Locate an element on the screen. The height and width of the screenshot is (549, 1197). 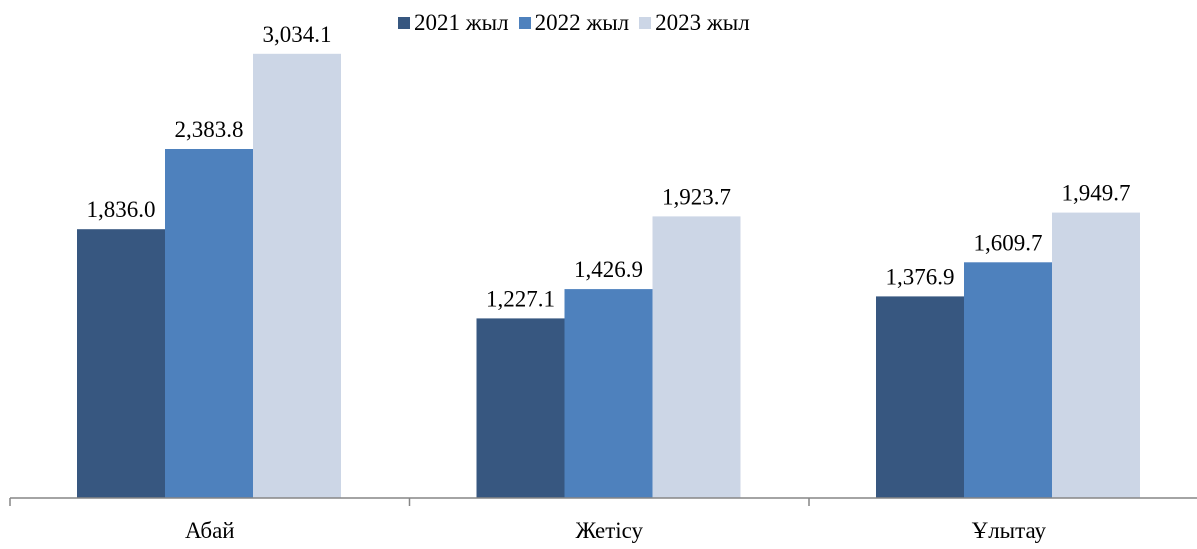
legend: 2021 жыл 2022 жыл 2023 жыл is located at coordinates (579, 23).